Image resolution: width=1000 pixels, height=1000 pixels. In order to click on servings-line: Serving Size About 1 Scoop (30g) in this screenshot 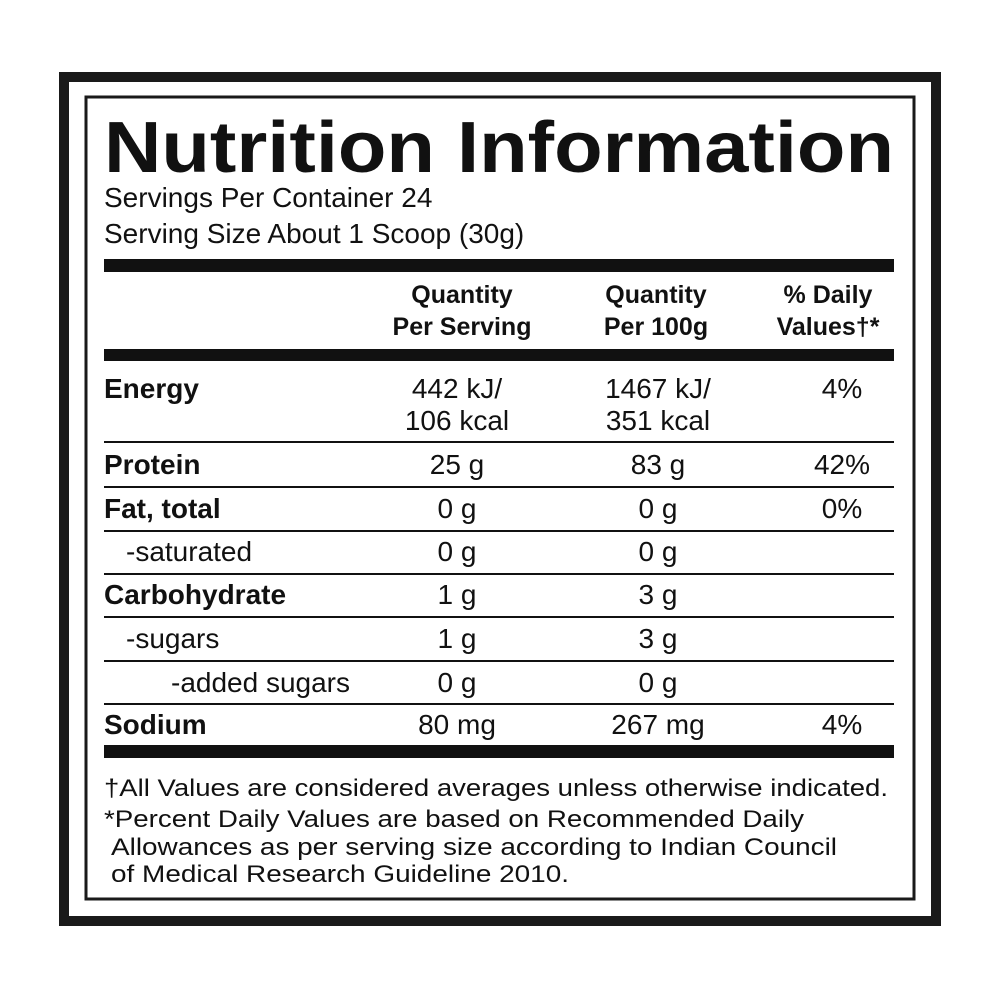, I will do `click(314, 233)`.